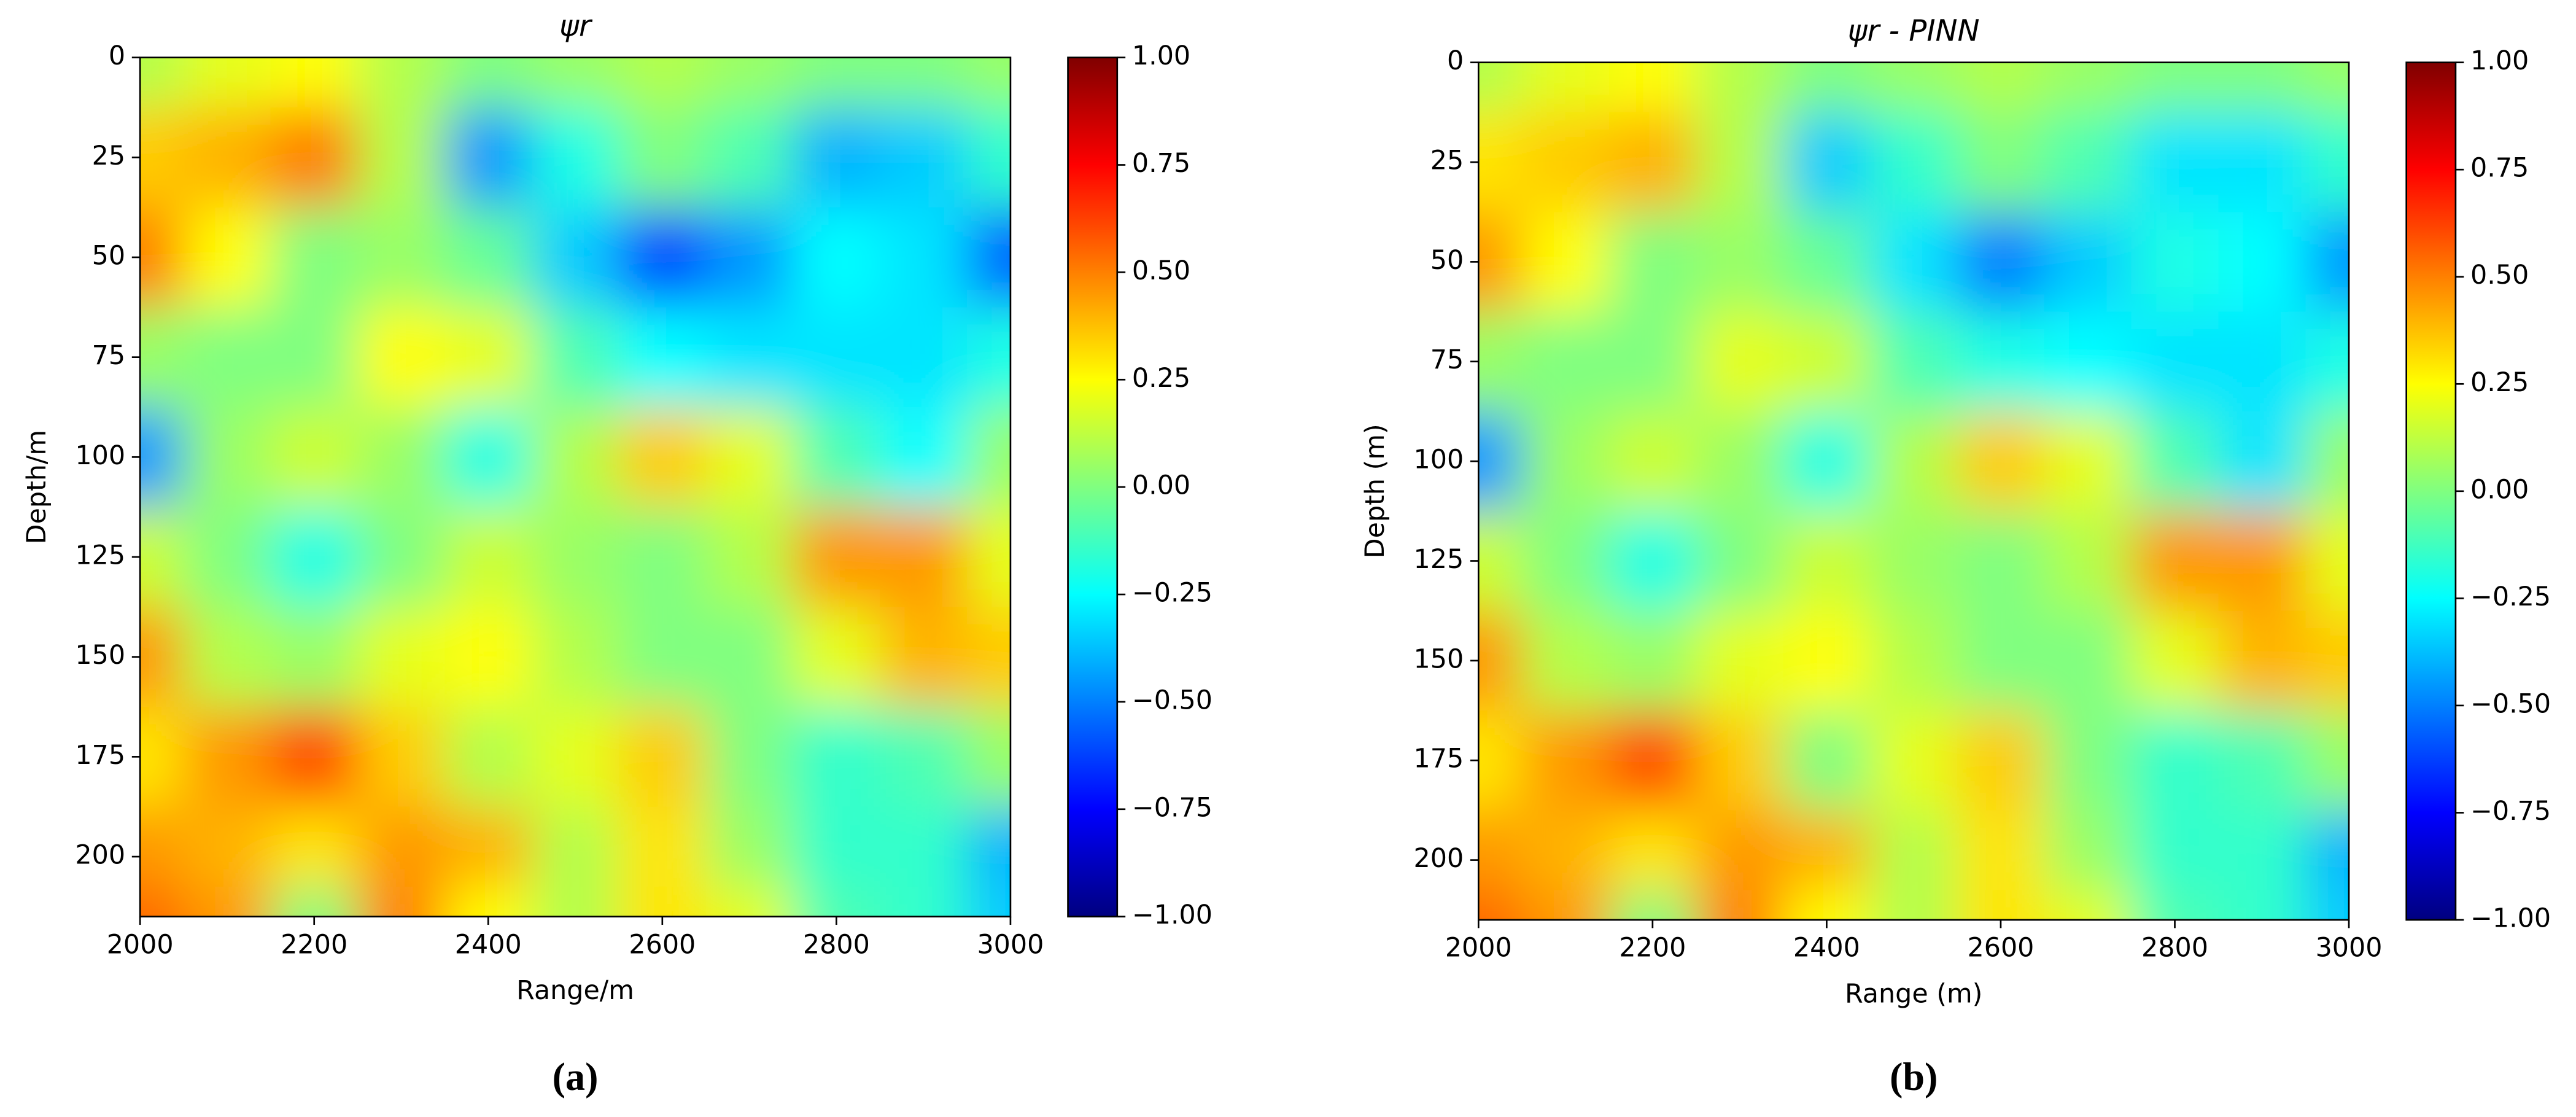 The image size is (2576, 1117). What do you see at coordinates (662, 944) in the screenshot?
I see `x-tick-label: 2600` at bounding box center [662, 944].